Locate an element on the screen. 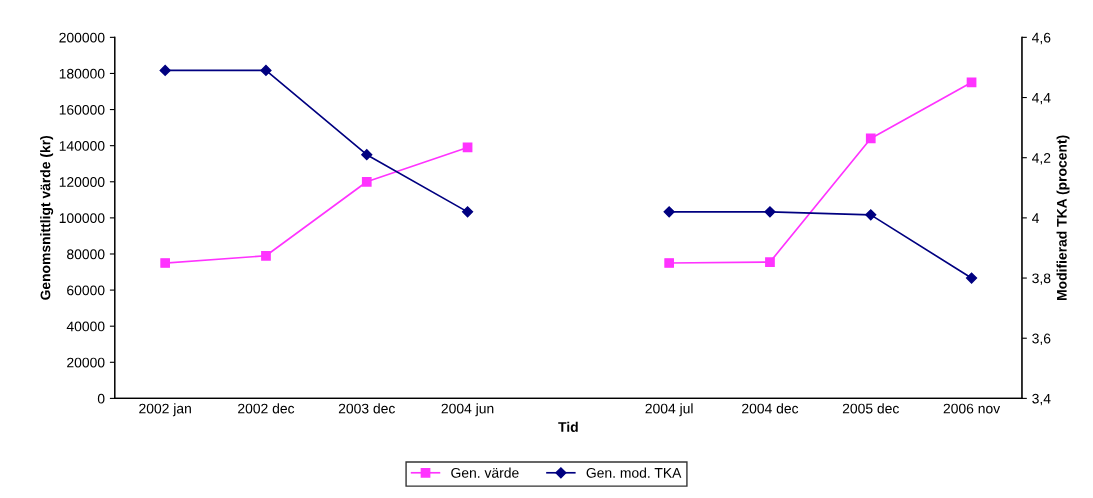 This screenshot has width=1093, height=498. y-tick-label: 100000 is located at coordinates (82, 218).